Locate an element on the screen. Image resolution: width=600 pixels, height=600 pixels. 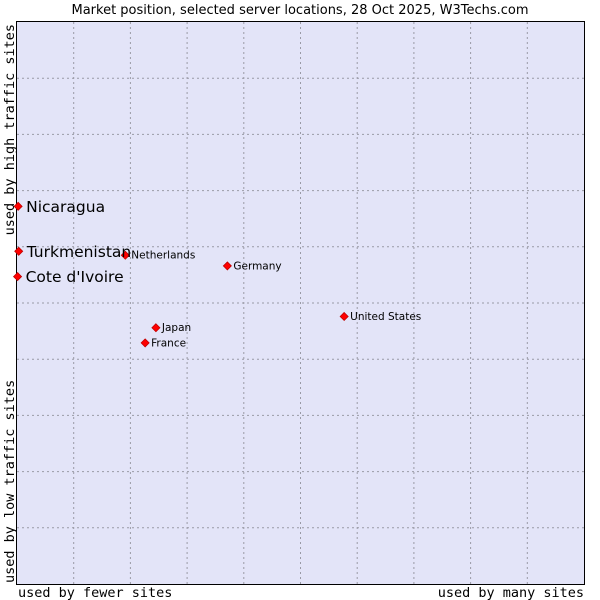
point-nicaragua is located at coordinates (18, 206).